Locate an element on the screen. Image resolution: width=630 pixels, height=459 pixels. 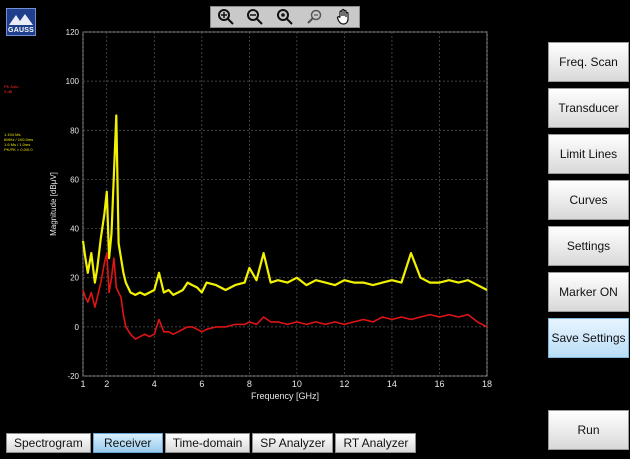
legend-yellow-line: PK/PK = 0.0/0.0 is located at coordinates (18, 149).